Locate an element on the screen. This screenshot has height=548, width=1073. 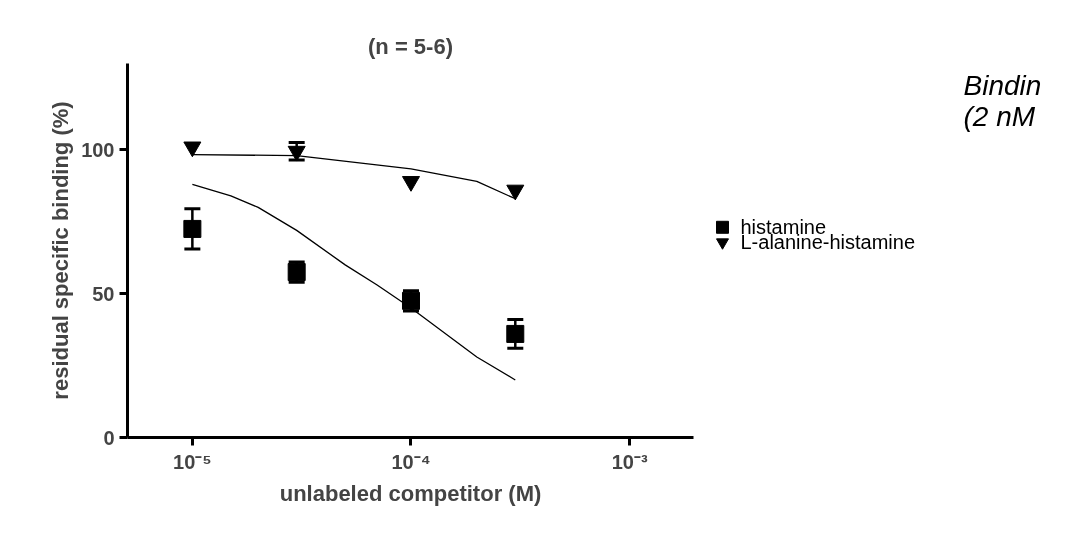
y-tick-label: 100 is located at coordinates (98, 149).